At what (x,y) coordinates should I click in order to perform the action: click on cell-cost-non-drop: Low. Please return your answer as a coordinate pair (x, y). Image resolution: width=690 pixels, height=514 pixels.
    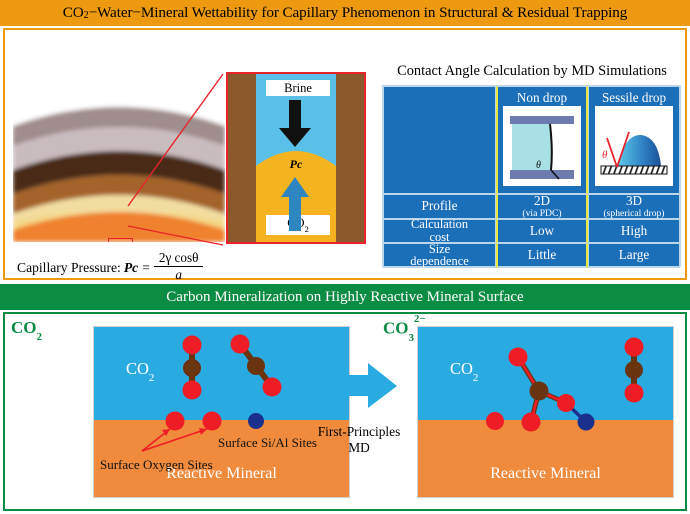
    Looking at the image, I should click on (542, 230).